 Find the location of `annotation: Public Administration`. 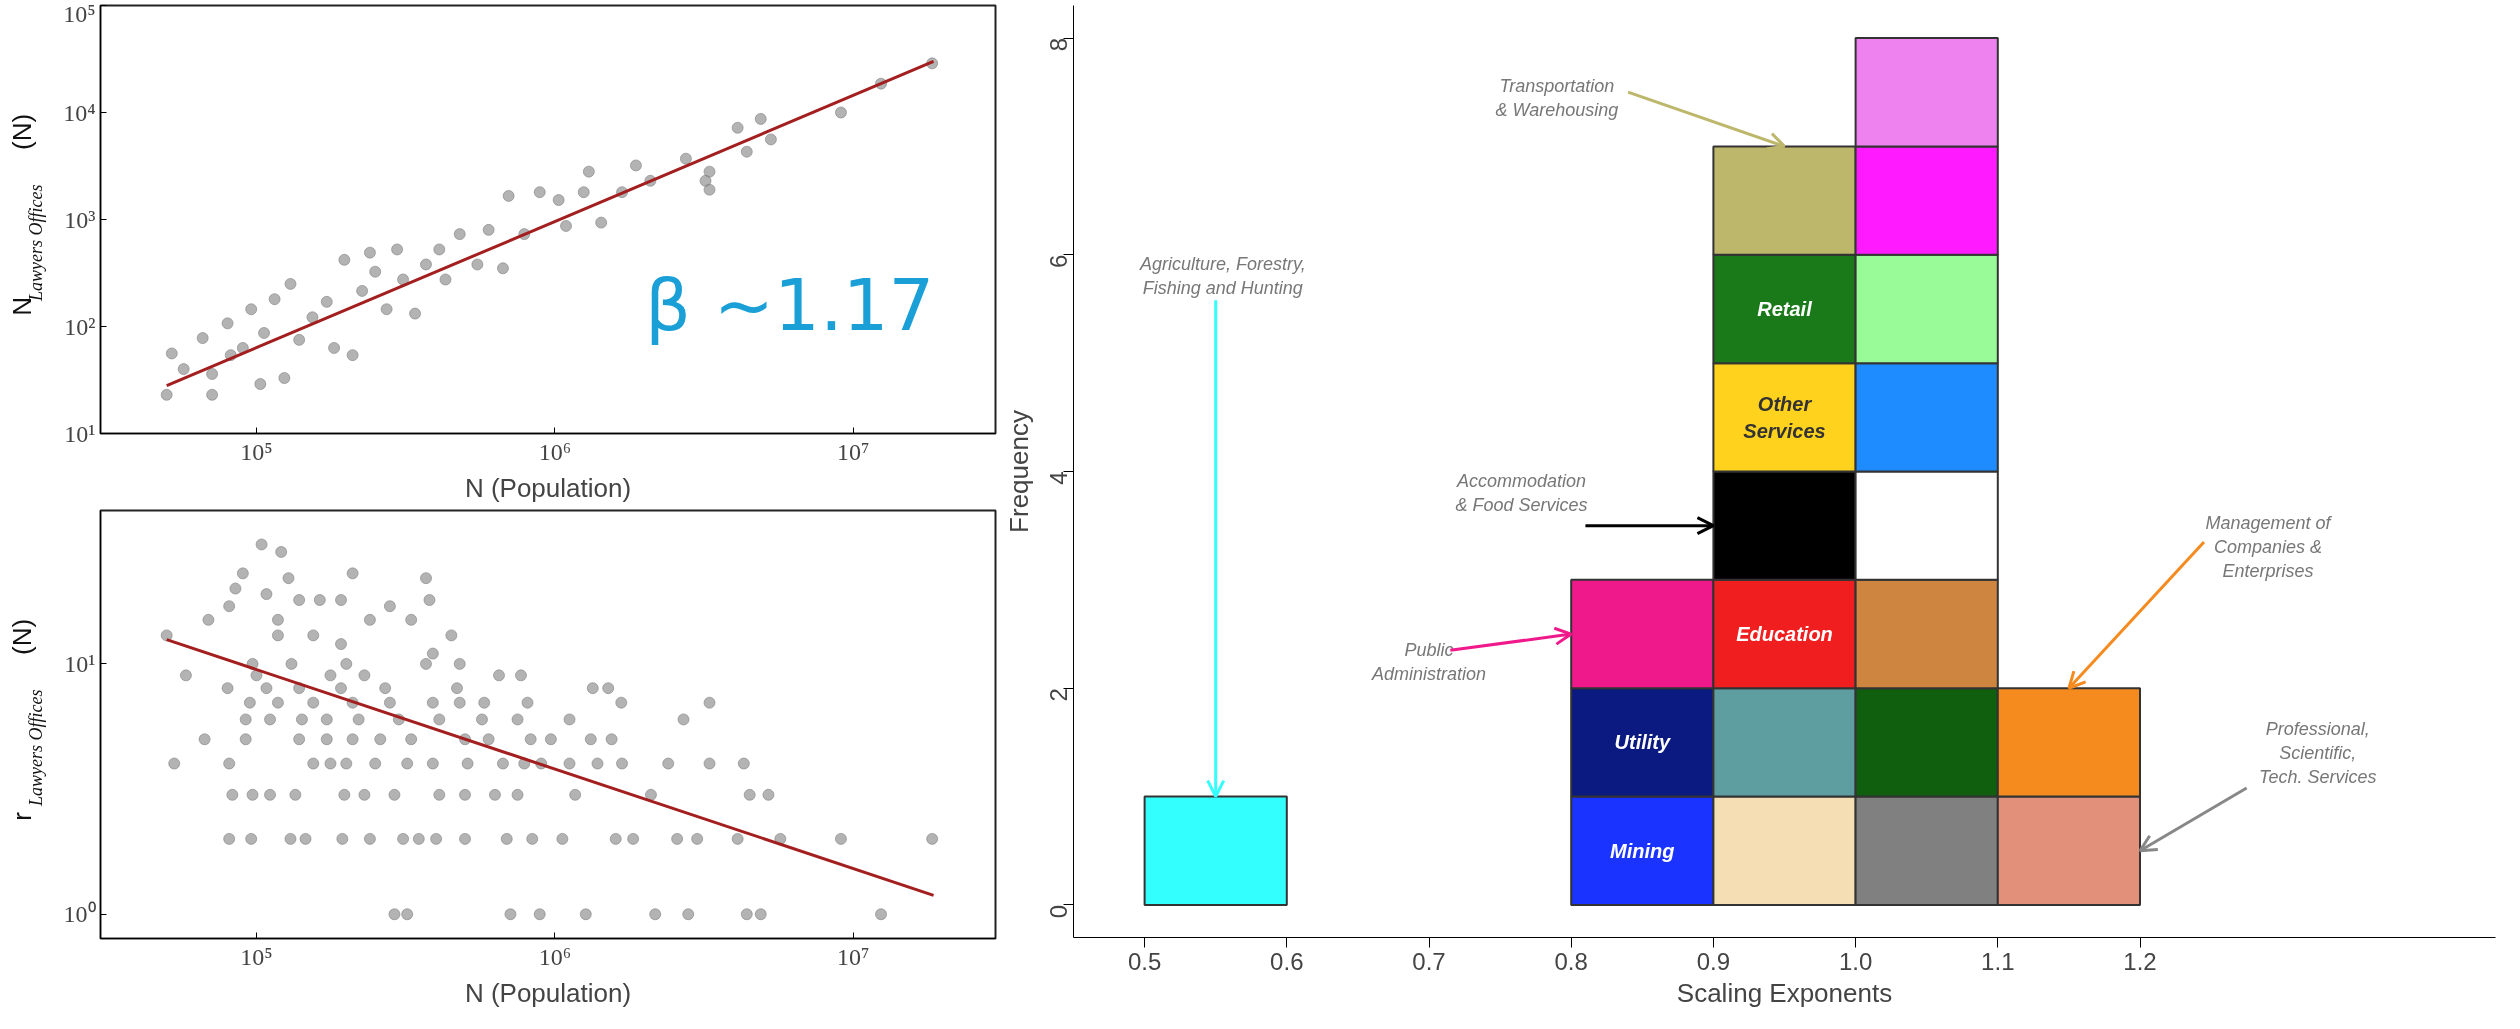

annotation: Public Administration is located at coordinates (1428, 662).